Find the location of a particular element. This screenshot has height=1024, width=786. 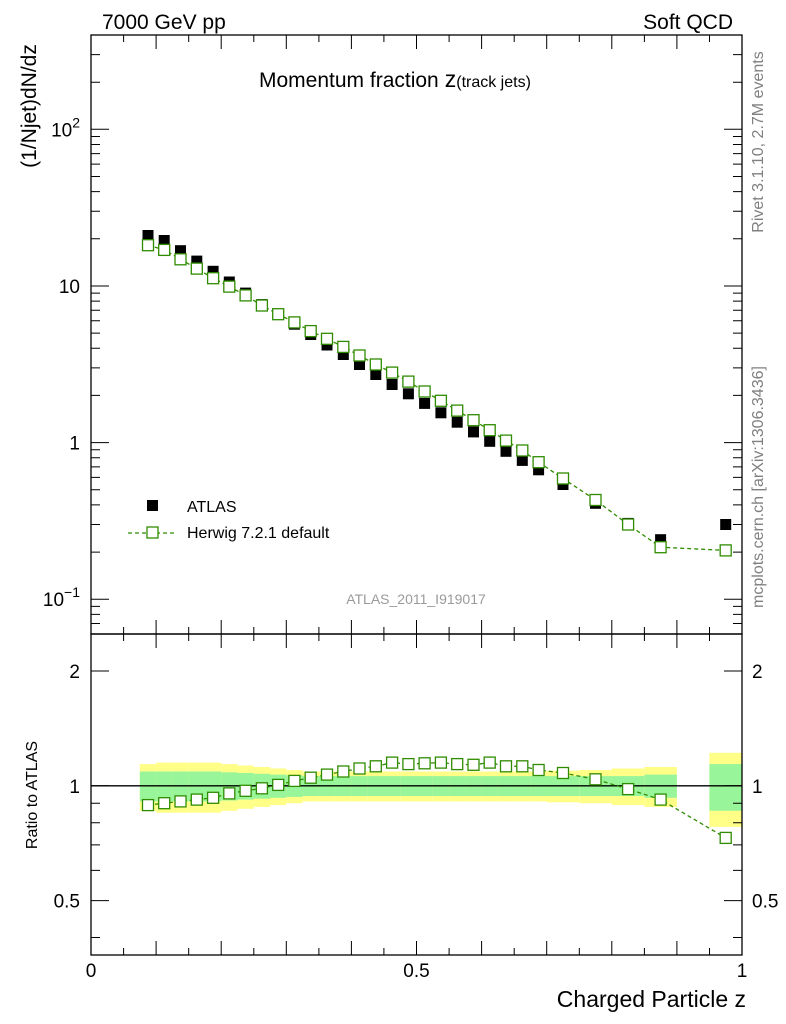

plot-title-main: Momentum fraction is located at coordinates (349, 80).